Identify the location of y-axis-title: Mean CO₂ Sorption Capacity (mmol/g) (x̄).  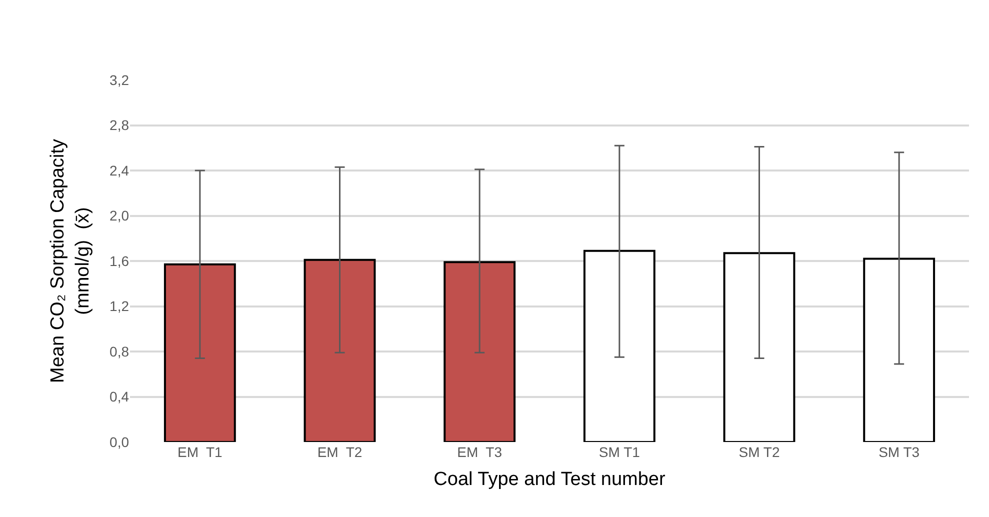
(71, 260).